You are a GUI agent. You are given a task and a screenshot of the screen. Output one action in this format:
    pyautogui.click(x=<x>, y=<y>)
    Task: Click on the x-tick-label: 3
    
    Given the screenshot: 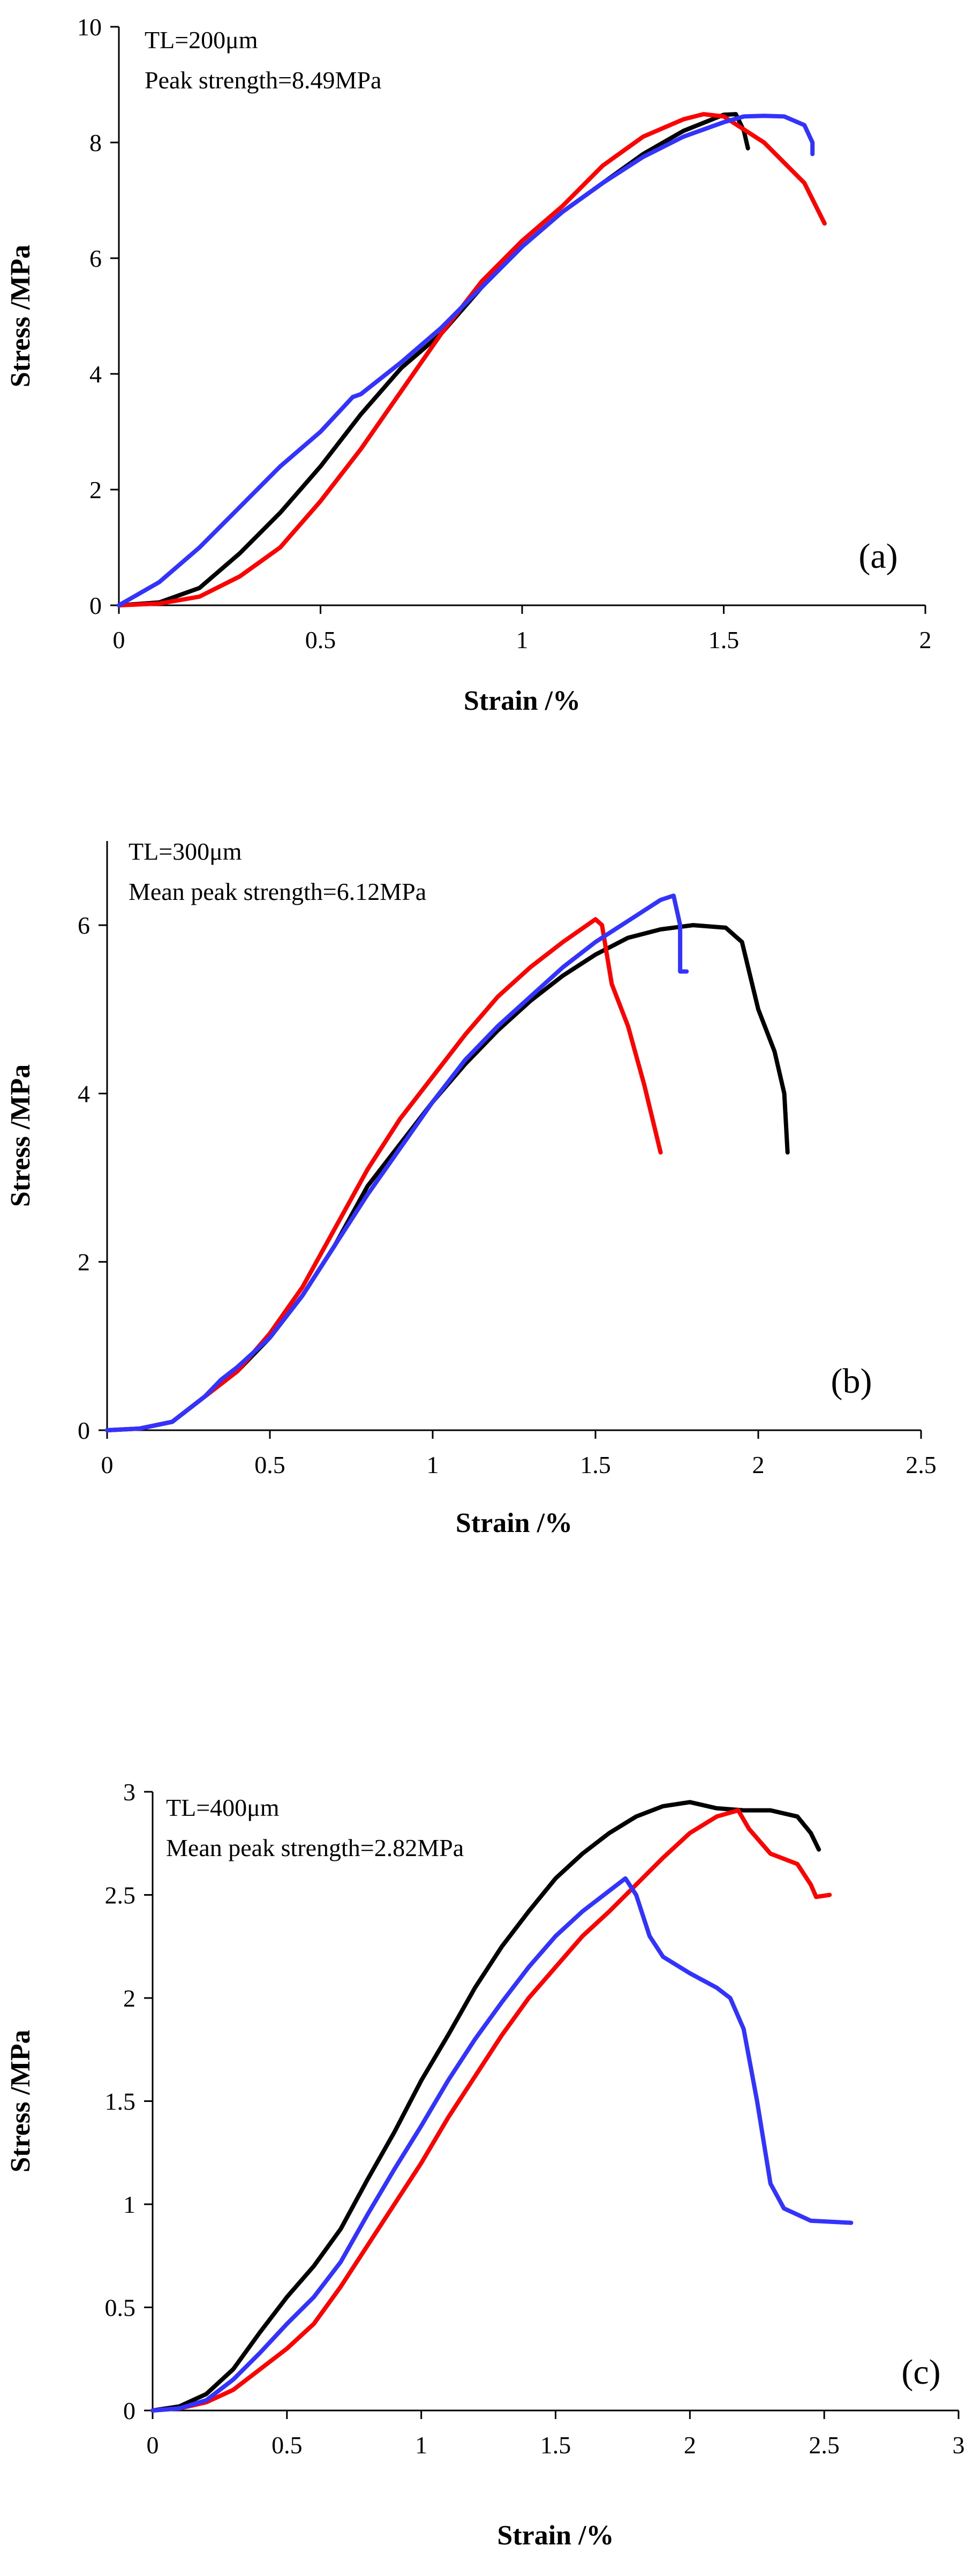 What is the action you would take?
    pyautogui.click(x=959, y=2445)
    